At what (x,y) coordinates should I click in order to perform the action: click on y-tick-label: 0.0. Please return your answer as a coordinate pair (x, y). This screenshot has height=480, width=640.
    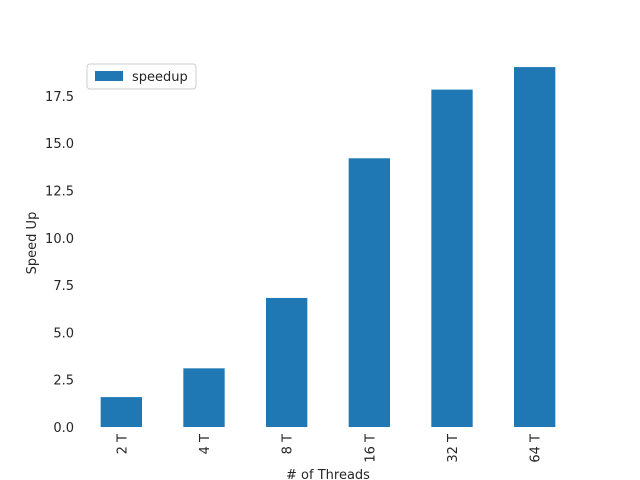
    Looking at the image, I should click on (63, 428).